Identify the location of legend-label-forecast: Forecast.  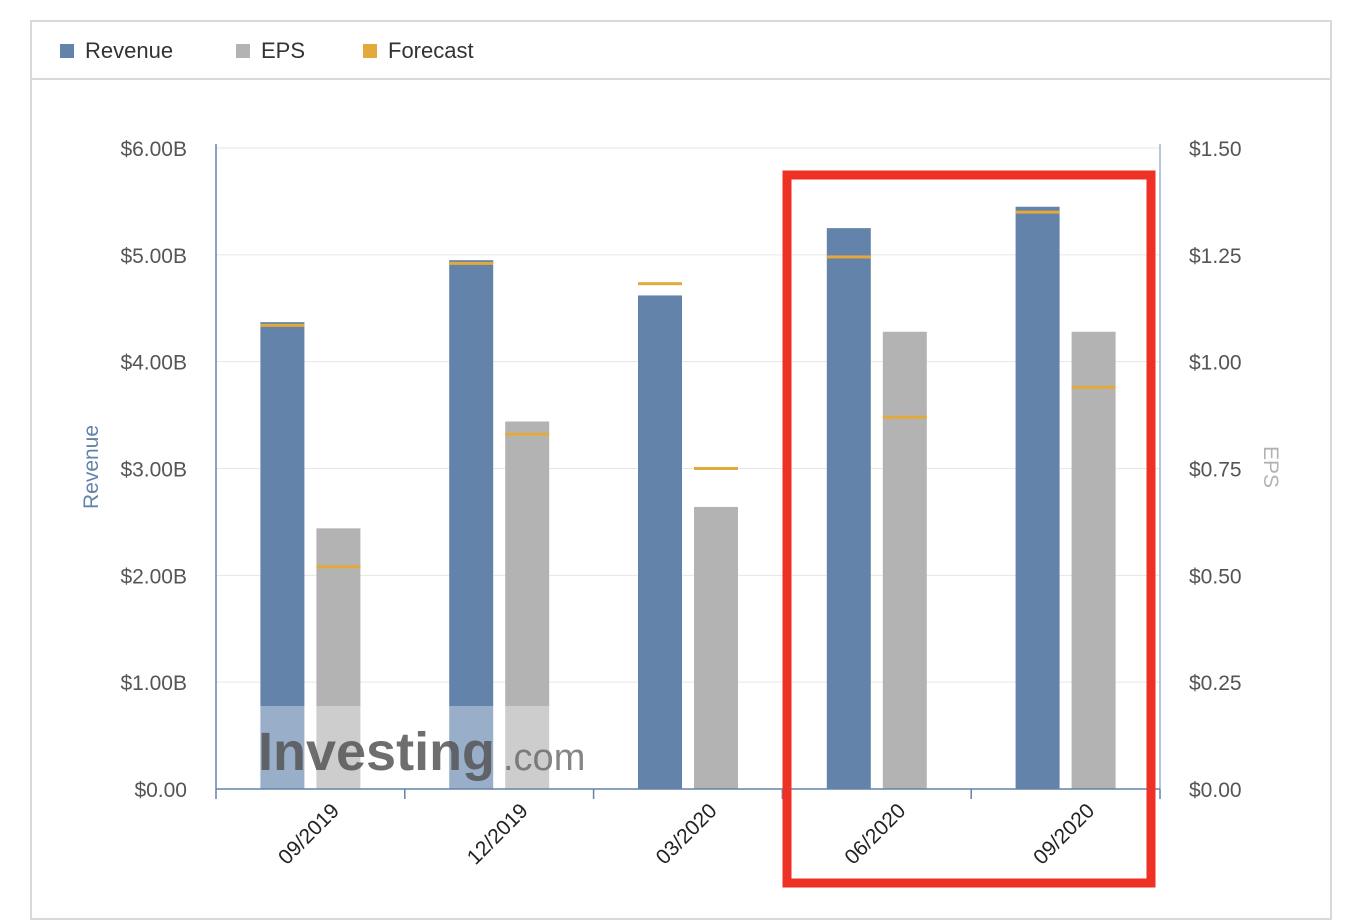
(431, 50).